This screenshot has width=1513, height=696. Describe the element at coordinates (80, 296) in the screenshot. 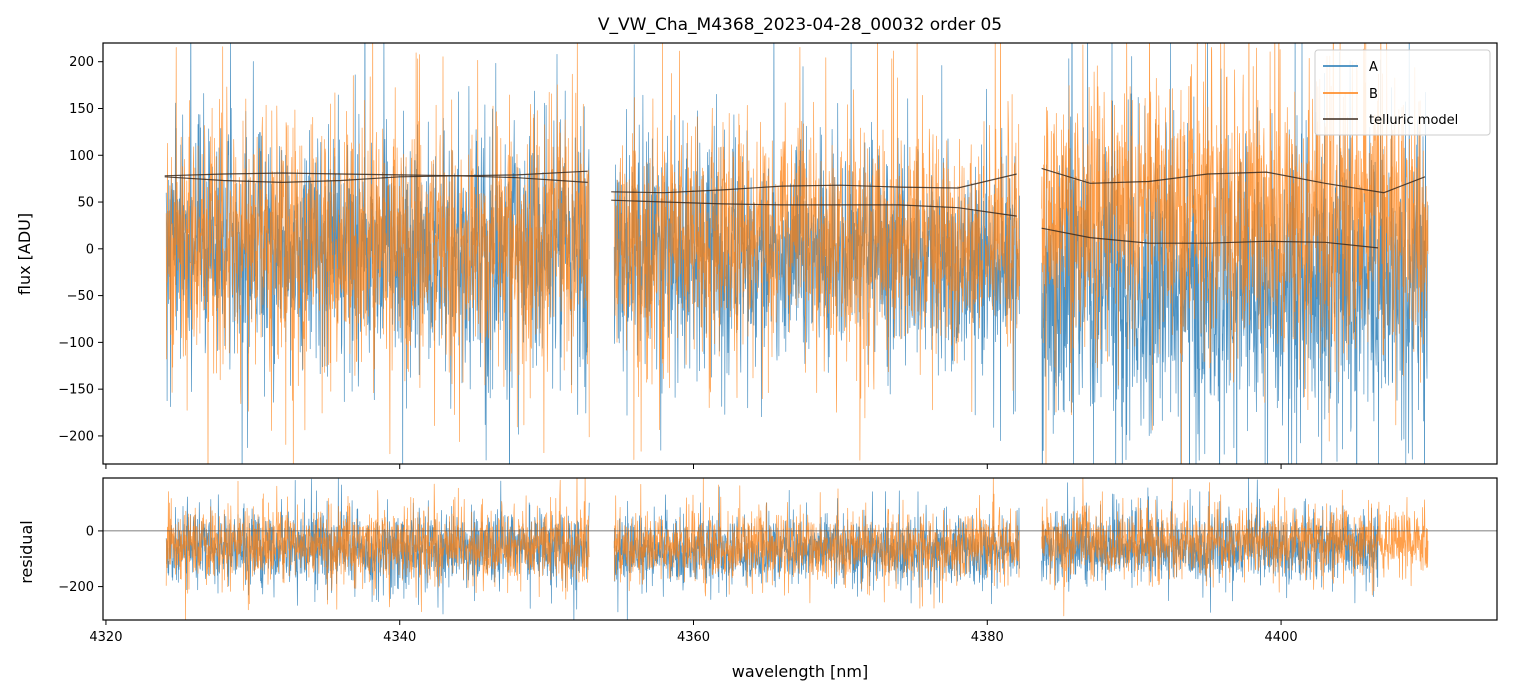

I see `y-tick-label: −50` at that location.